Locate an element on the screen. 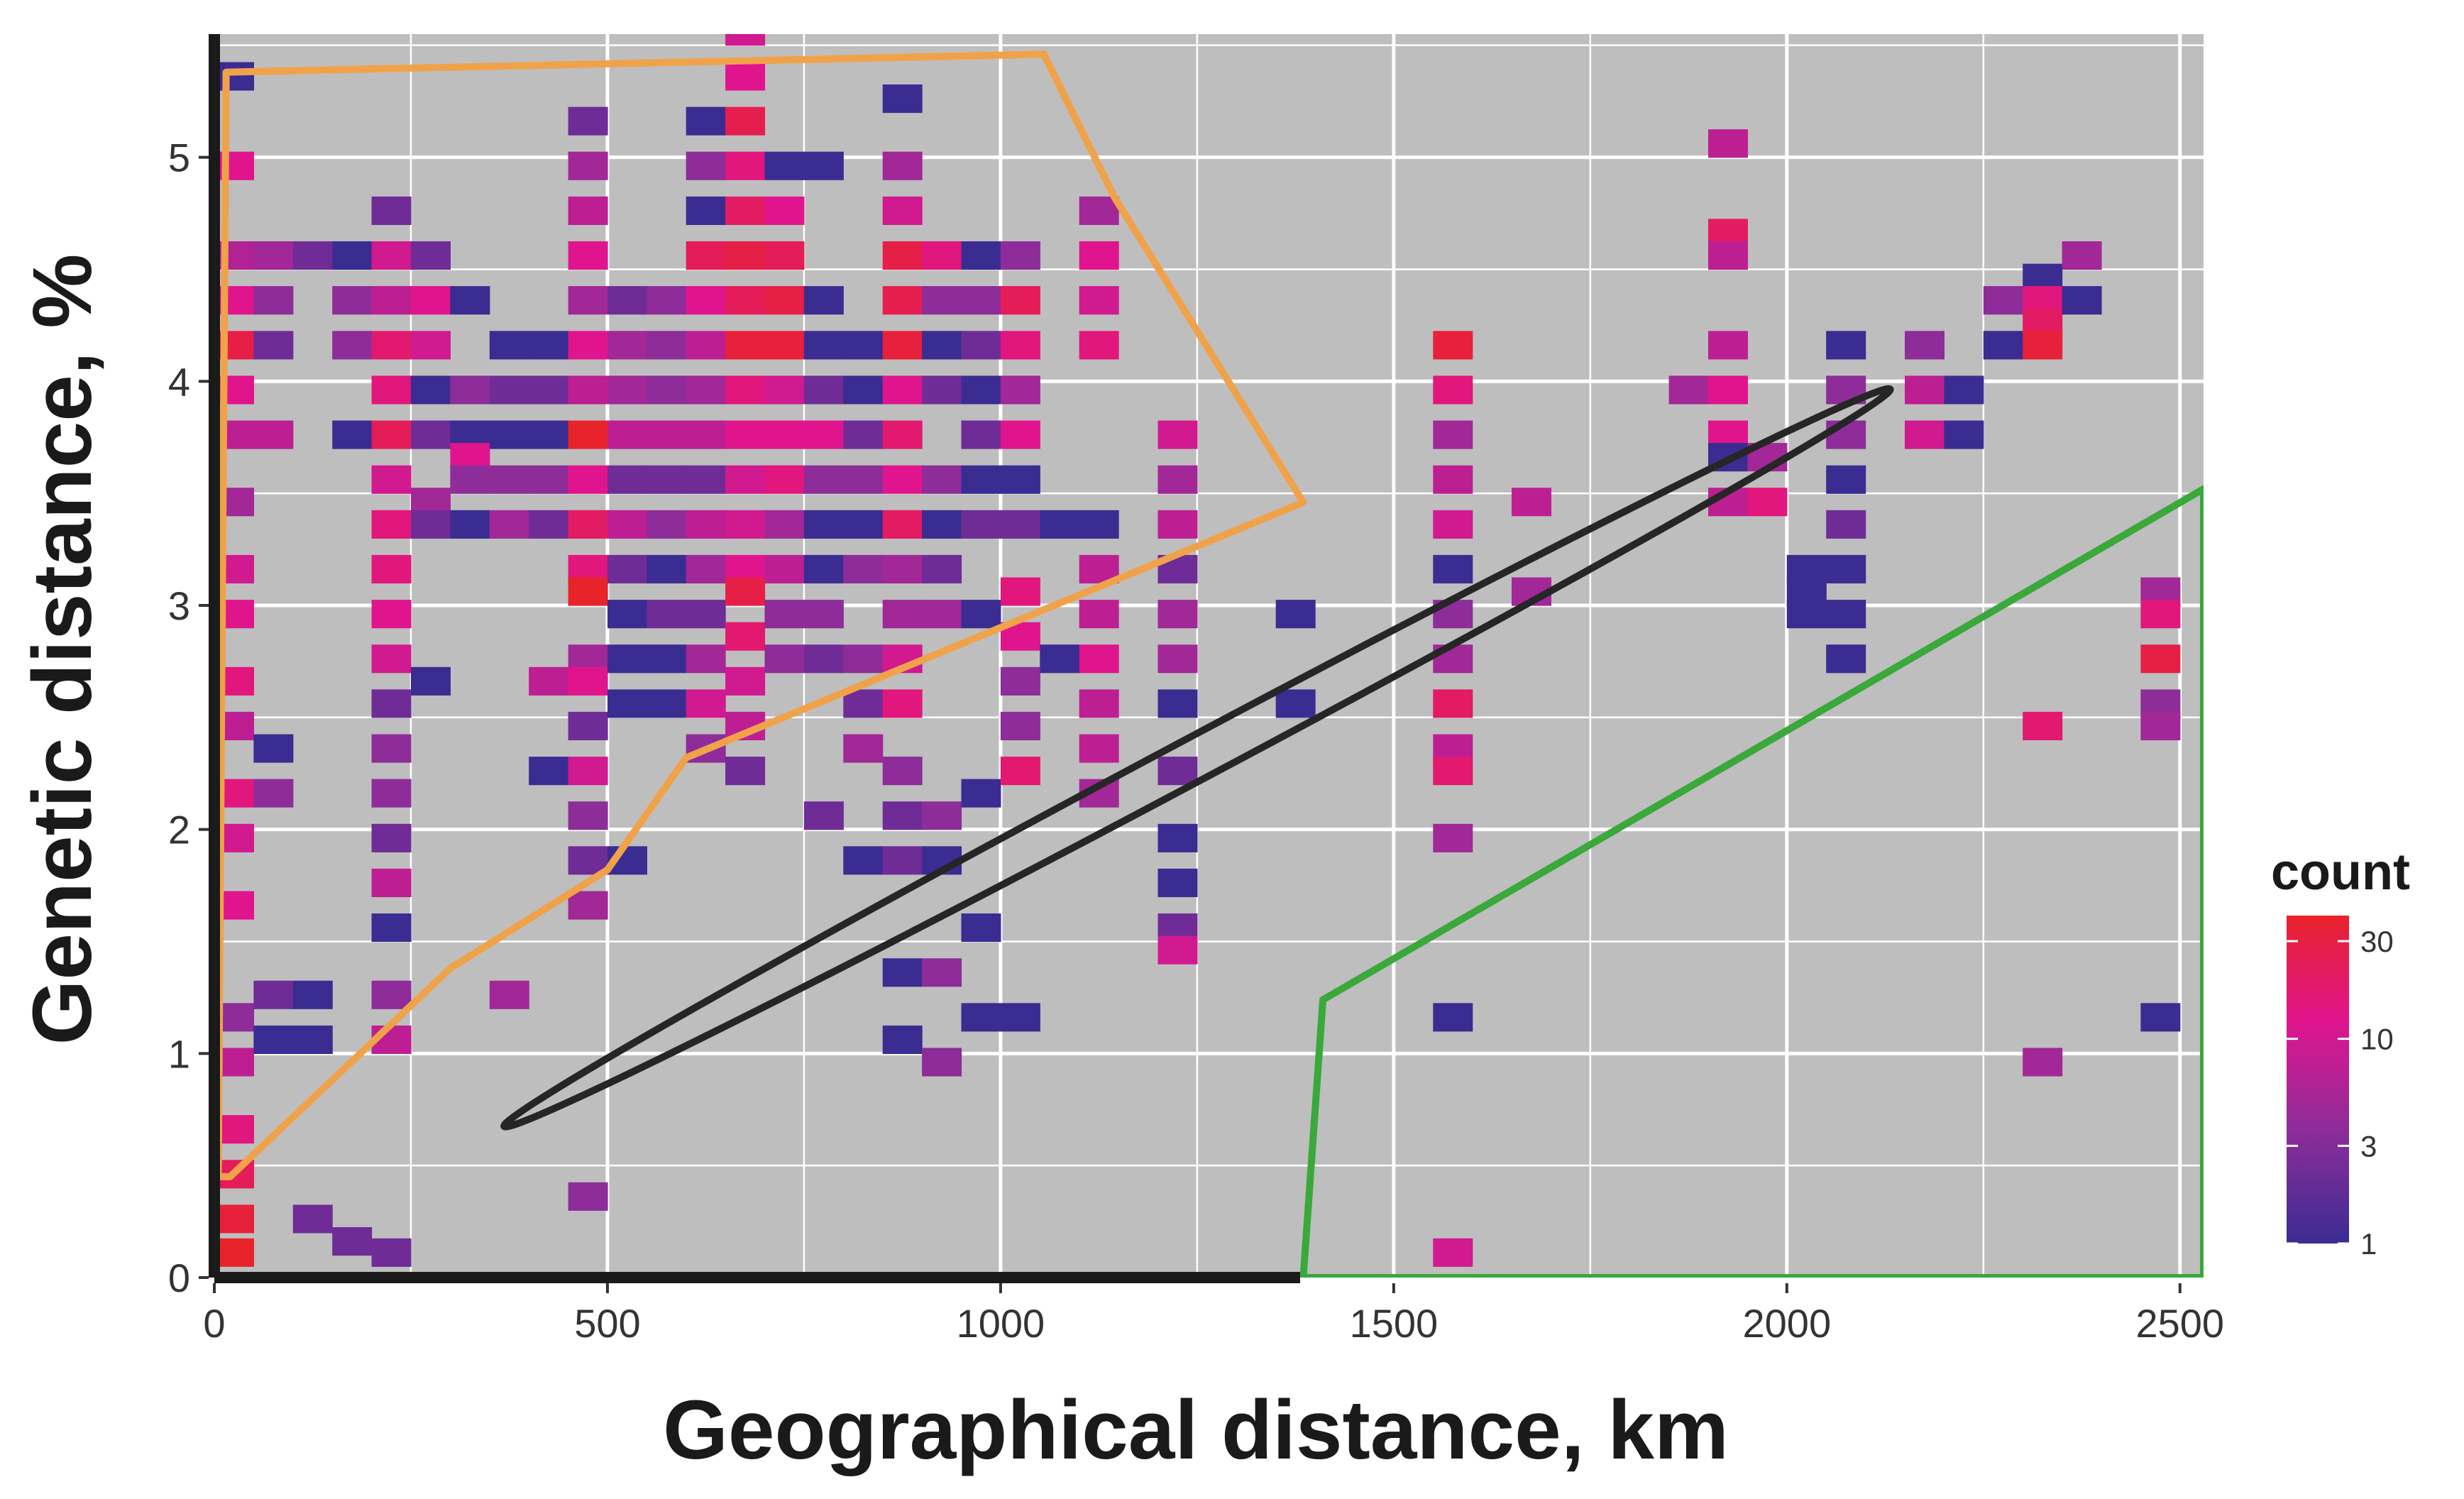 The image size is (2464, 1499). y-tick-label: 5 is located at coordinates (179, 158).